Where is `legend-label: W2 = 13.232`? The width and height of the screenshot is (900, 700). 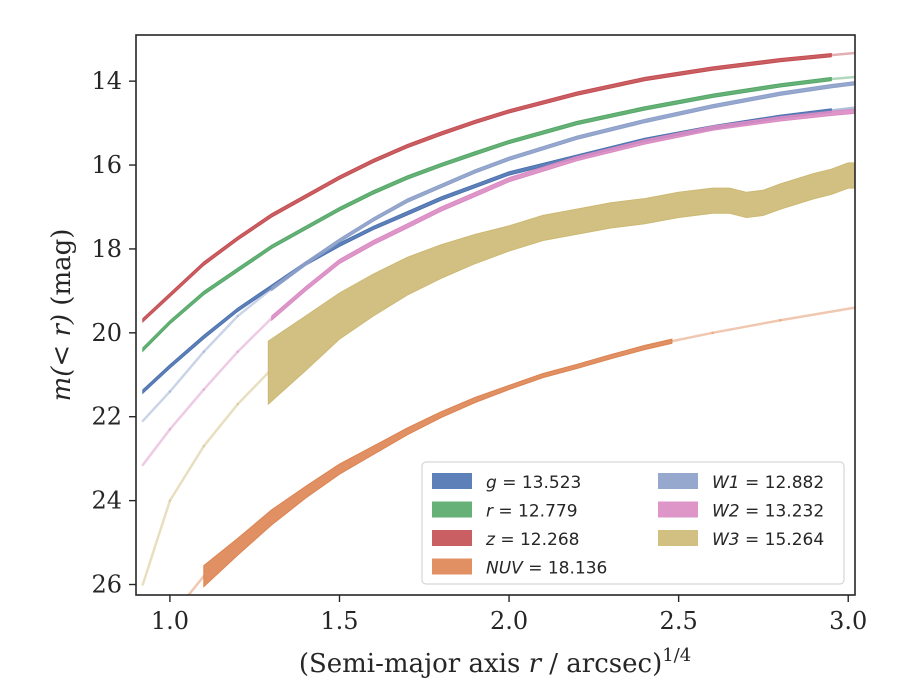
legend-label: W2 = 13.232 is located at coordinates (768, 512).